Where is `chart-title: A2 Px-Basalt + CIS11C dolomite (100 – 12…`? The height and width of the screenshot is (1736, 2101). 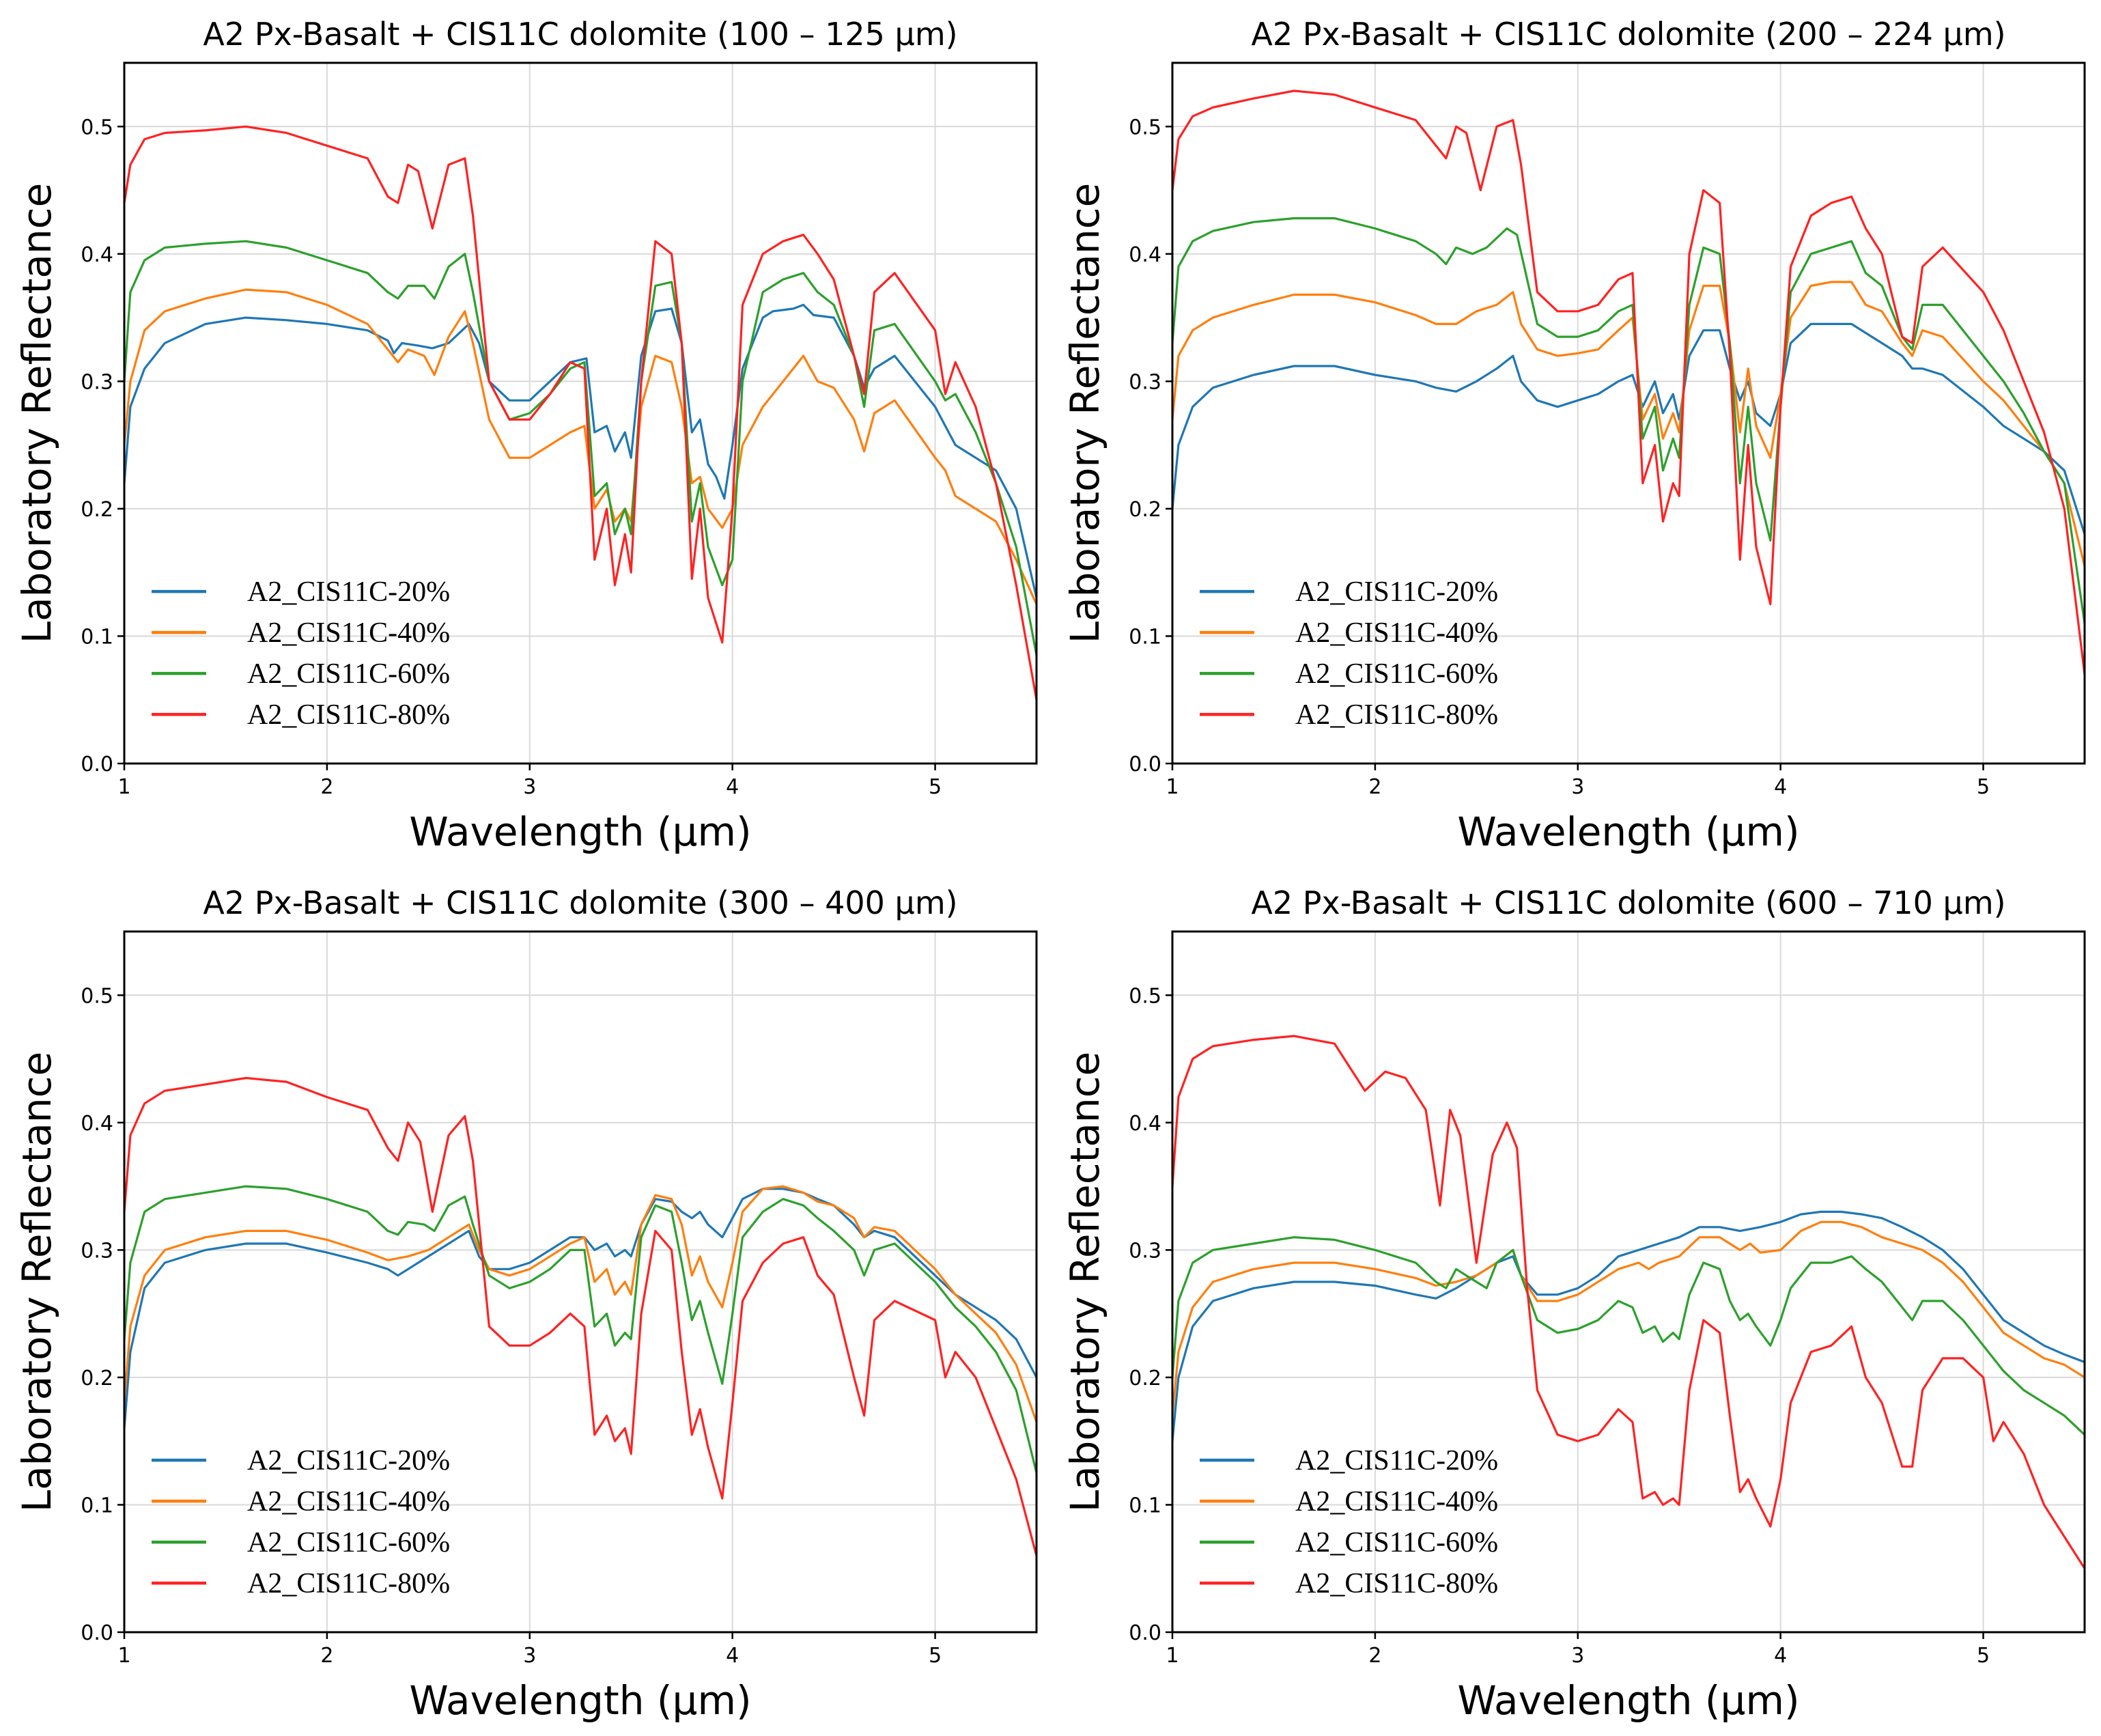 chart-title: A2 Px-Basalt + CIS11C dolomite (100 – 12… is located at coordinates (580, 34).